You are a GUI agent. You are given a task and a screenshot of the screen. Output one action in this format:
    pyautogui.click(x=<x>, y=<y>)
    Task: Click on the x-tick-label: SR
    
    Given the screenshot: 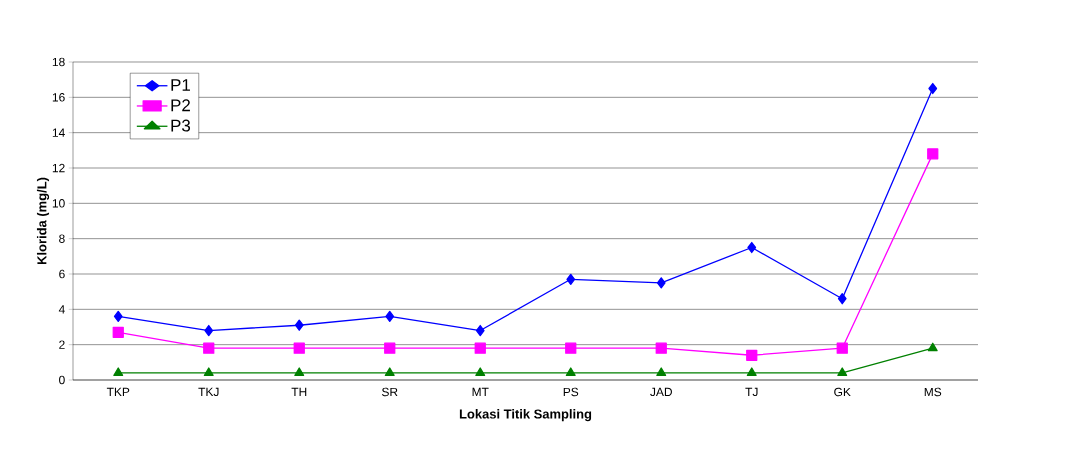 What is the action you would take?
    pyautogui.click(x=389, y=392)
    